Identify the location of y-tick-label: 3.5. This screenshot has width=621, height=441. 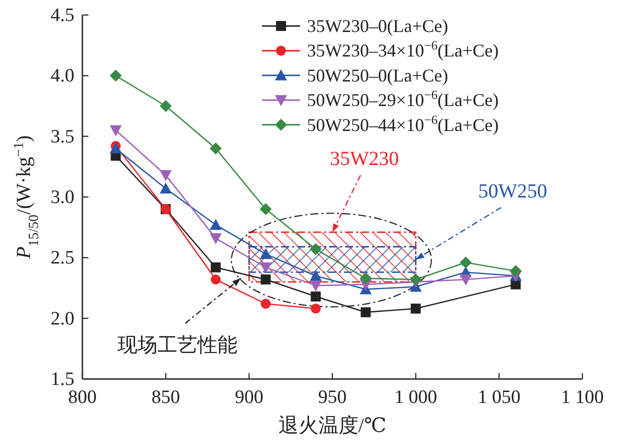
(62, 137).